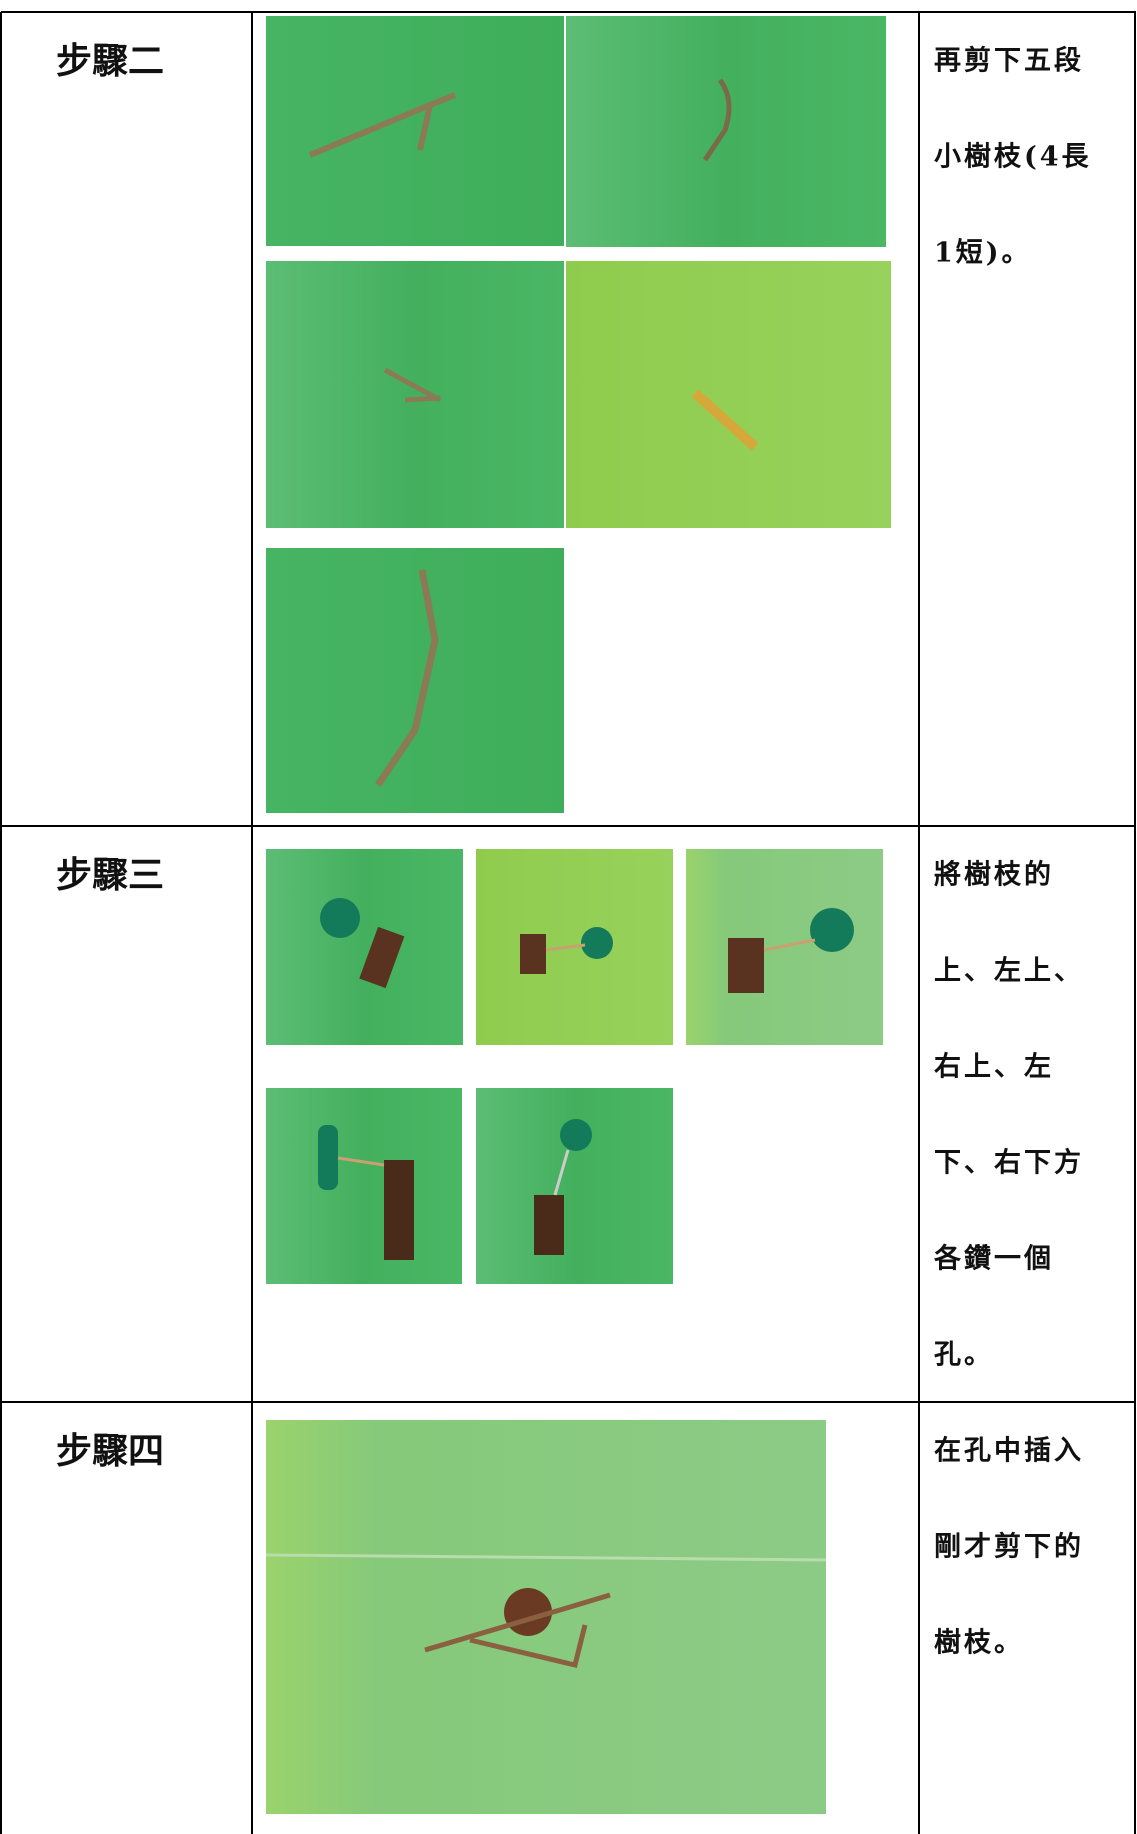  What do you see at coordinates (994, 1067) in the screenshot?
I see `step-description: 右上、左` at bounding box center [994, 1067].